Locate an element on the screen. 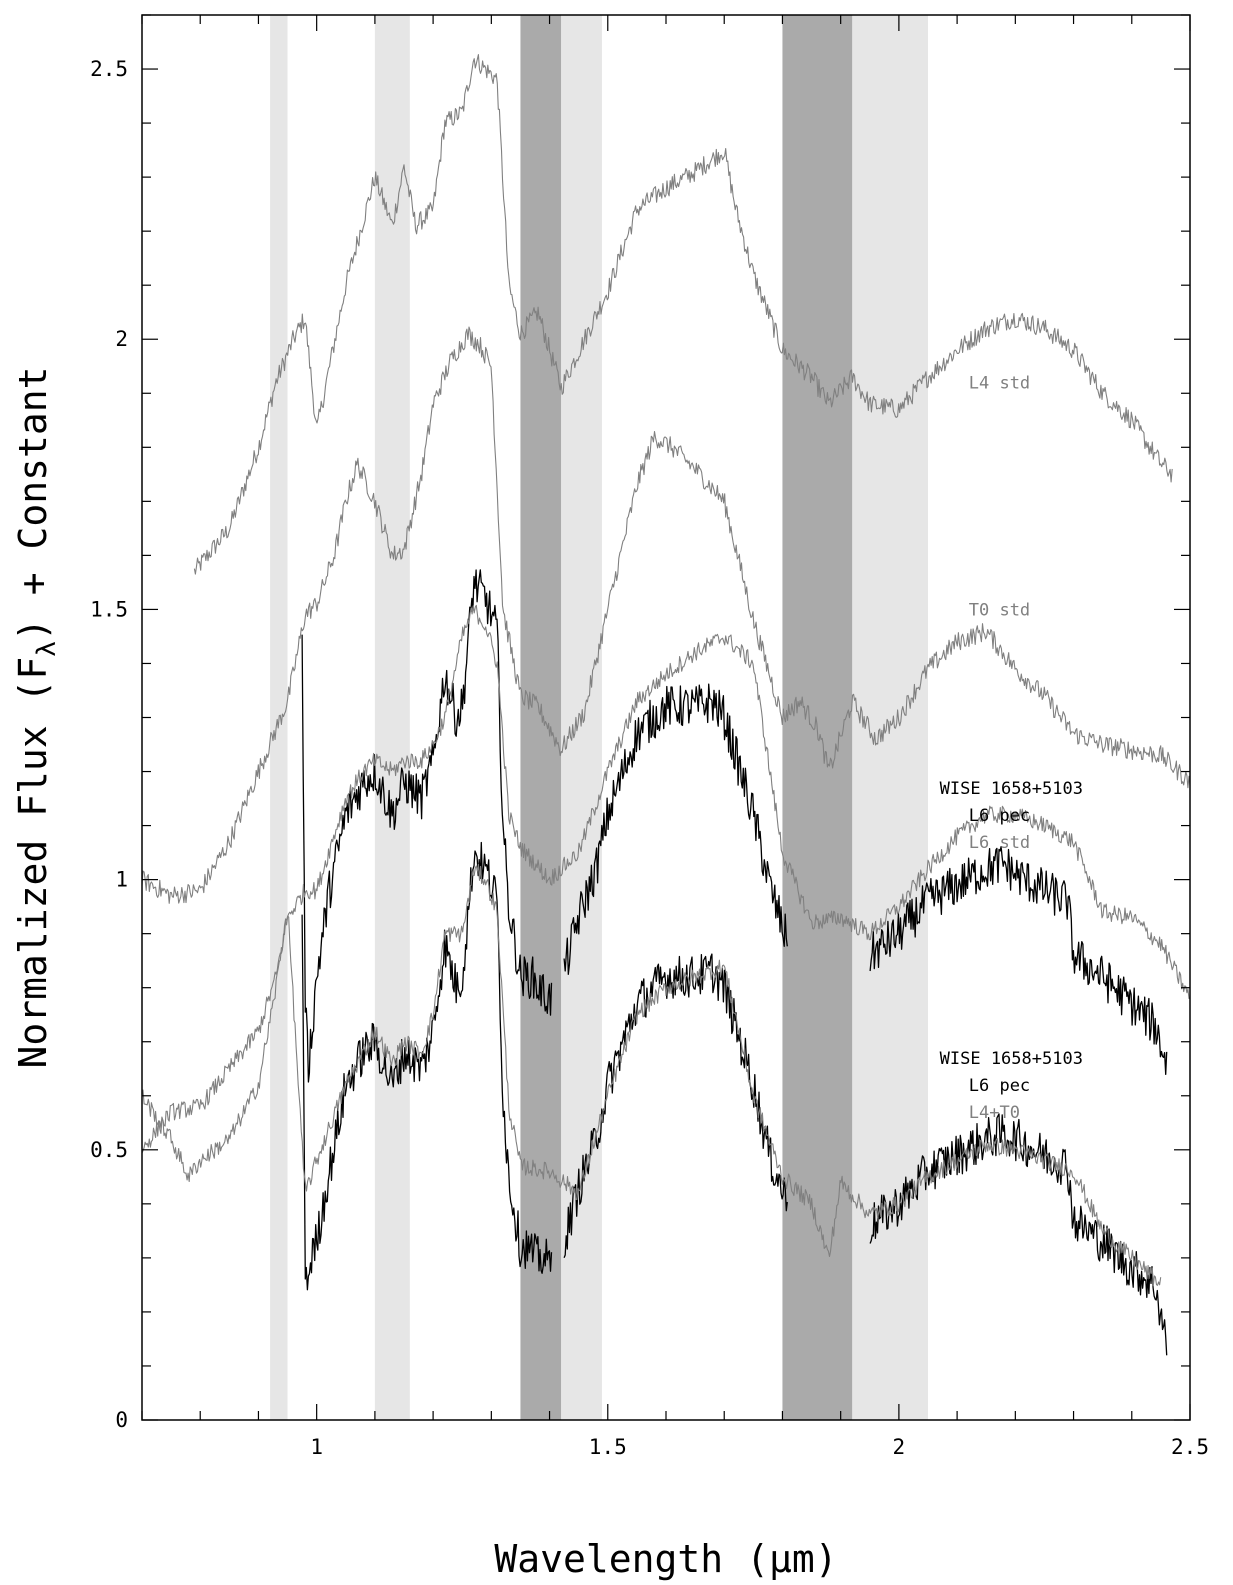 This screenshot has height=1585, width=1233. y-tick-label: 2.5 is located at coordinates (109, 69).